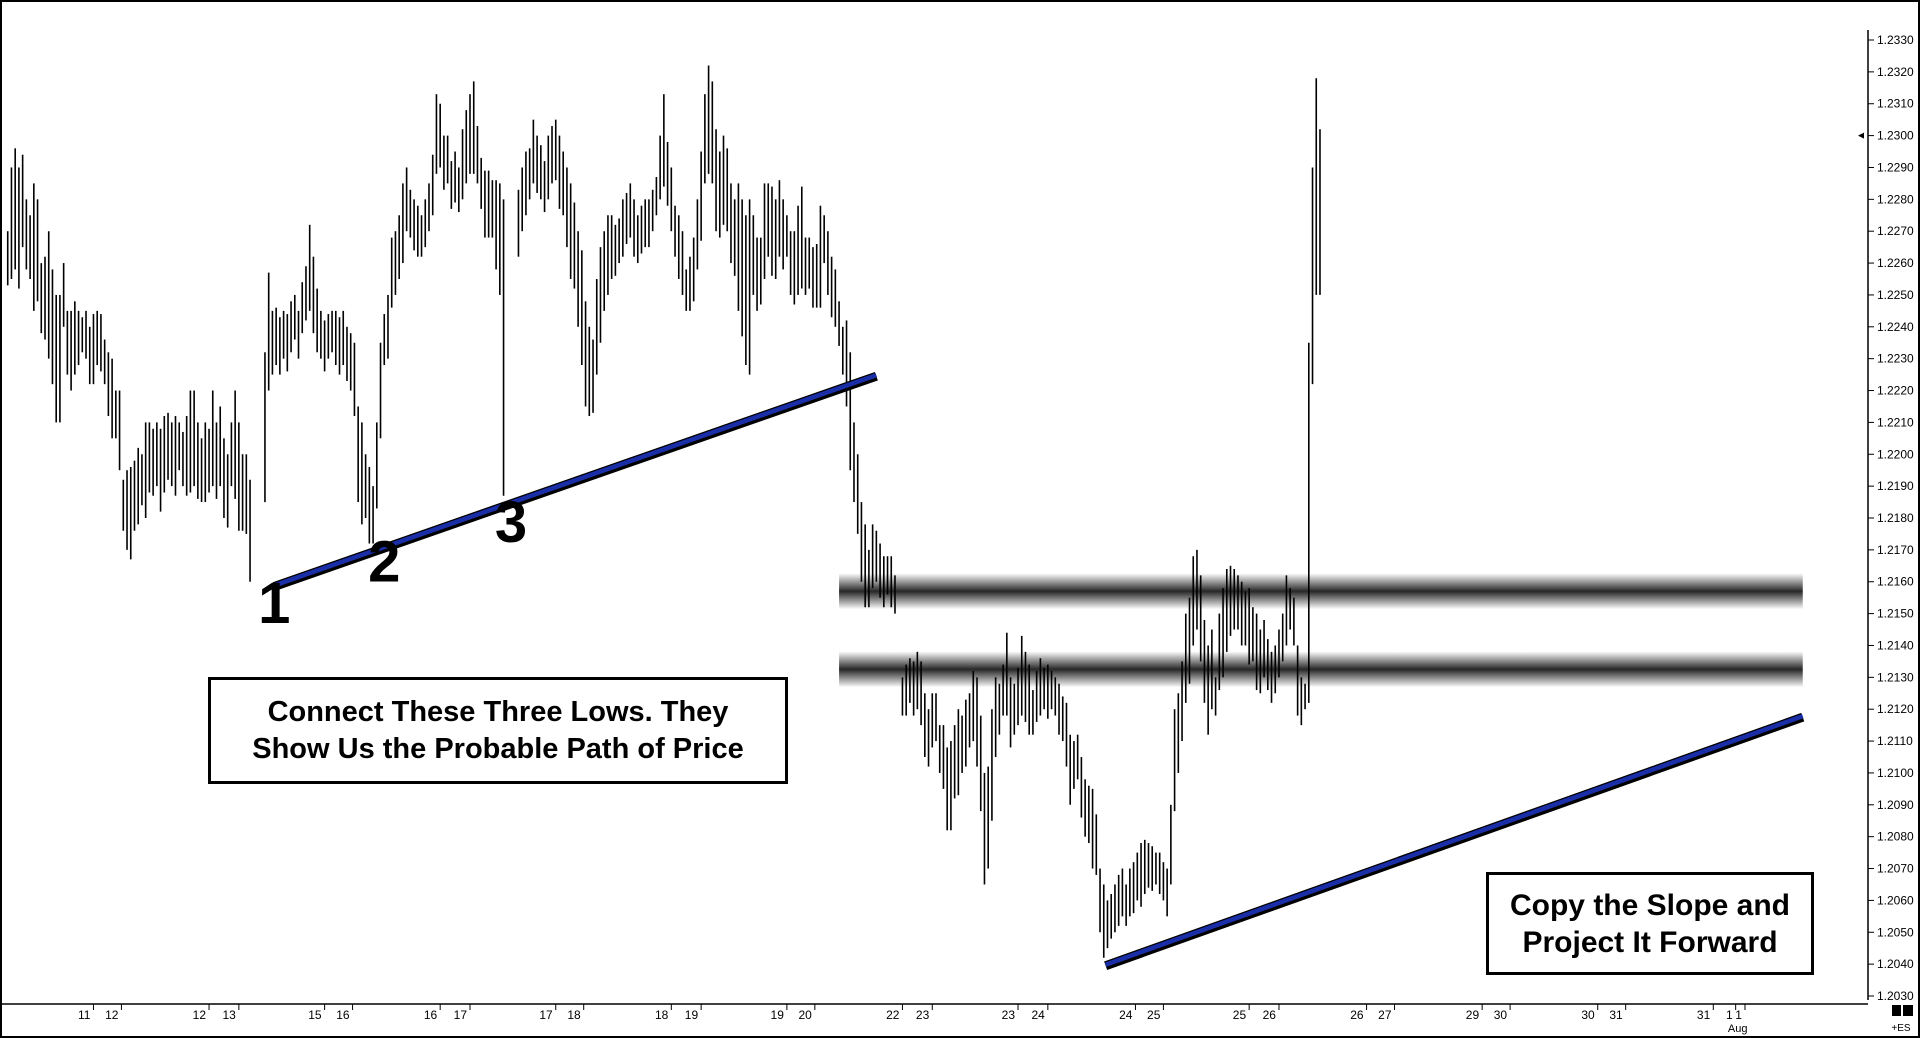 This screenshot has height=1038, width=1920. What do you see at coordinates (1473, 1015) in the screenshot?
I see `x-tick-label-24: 29` at bounding box center [1473, 1015].